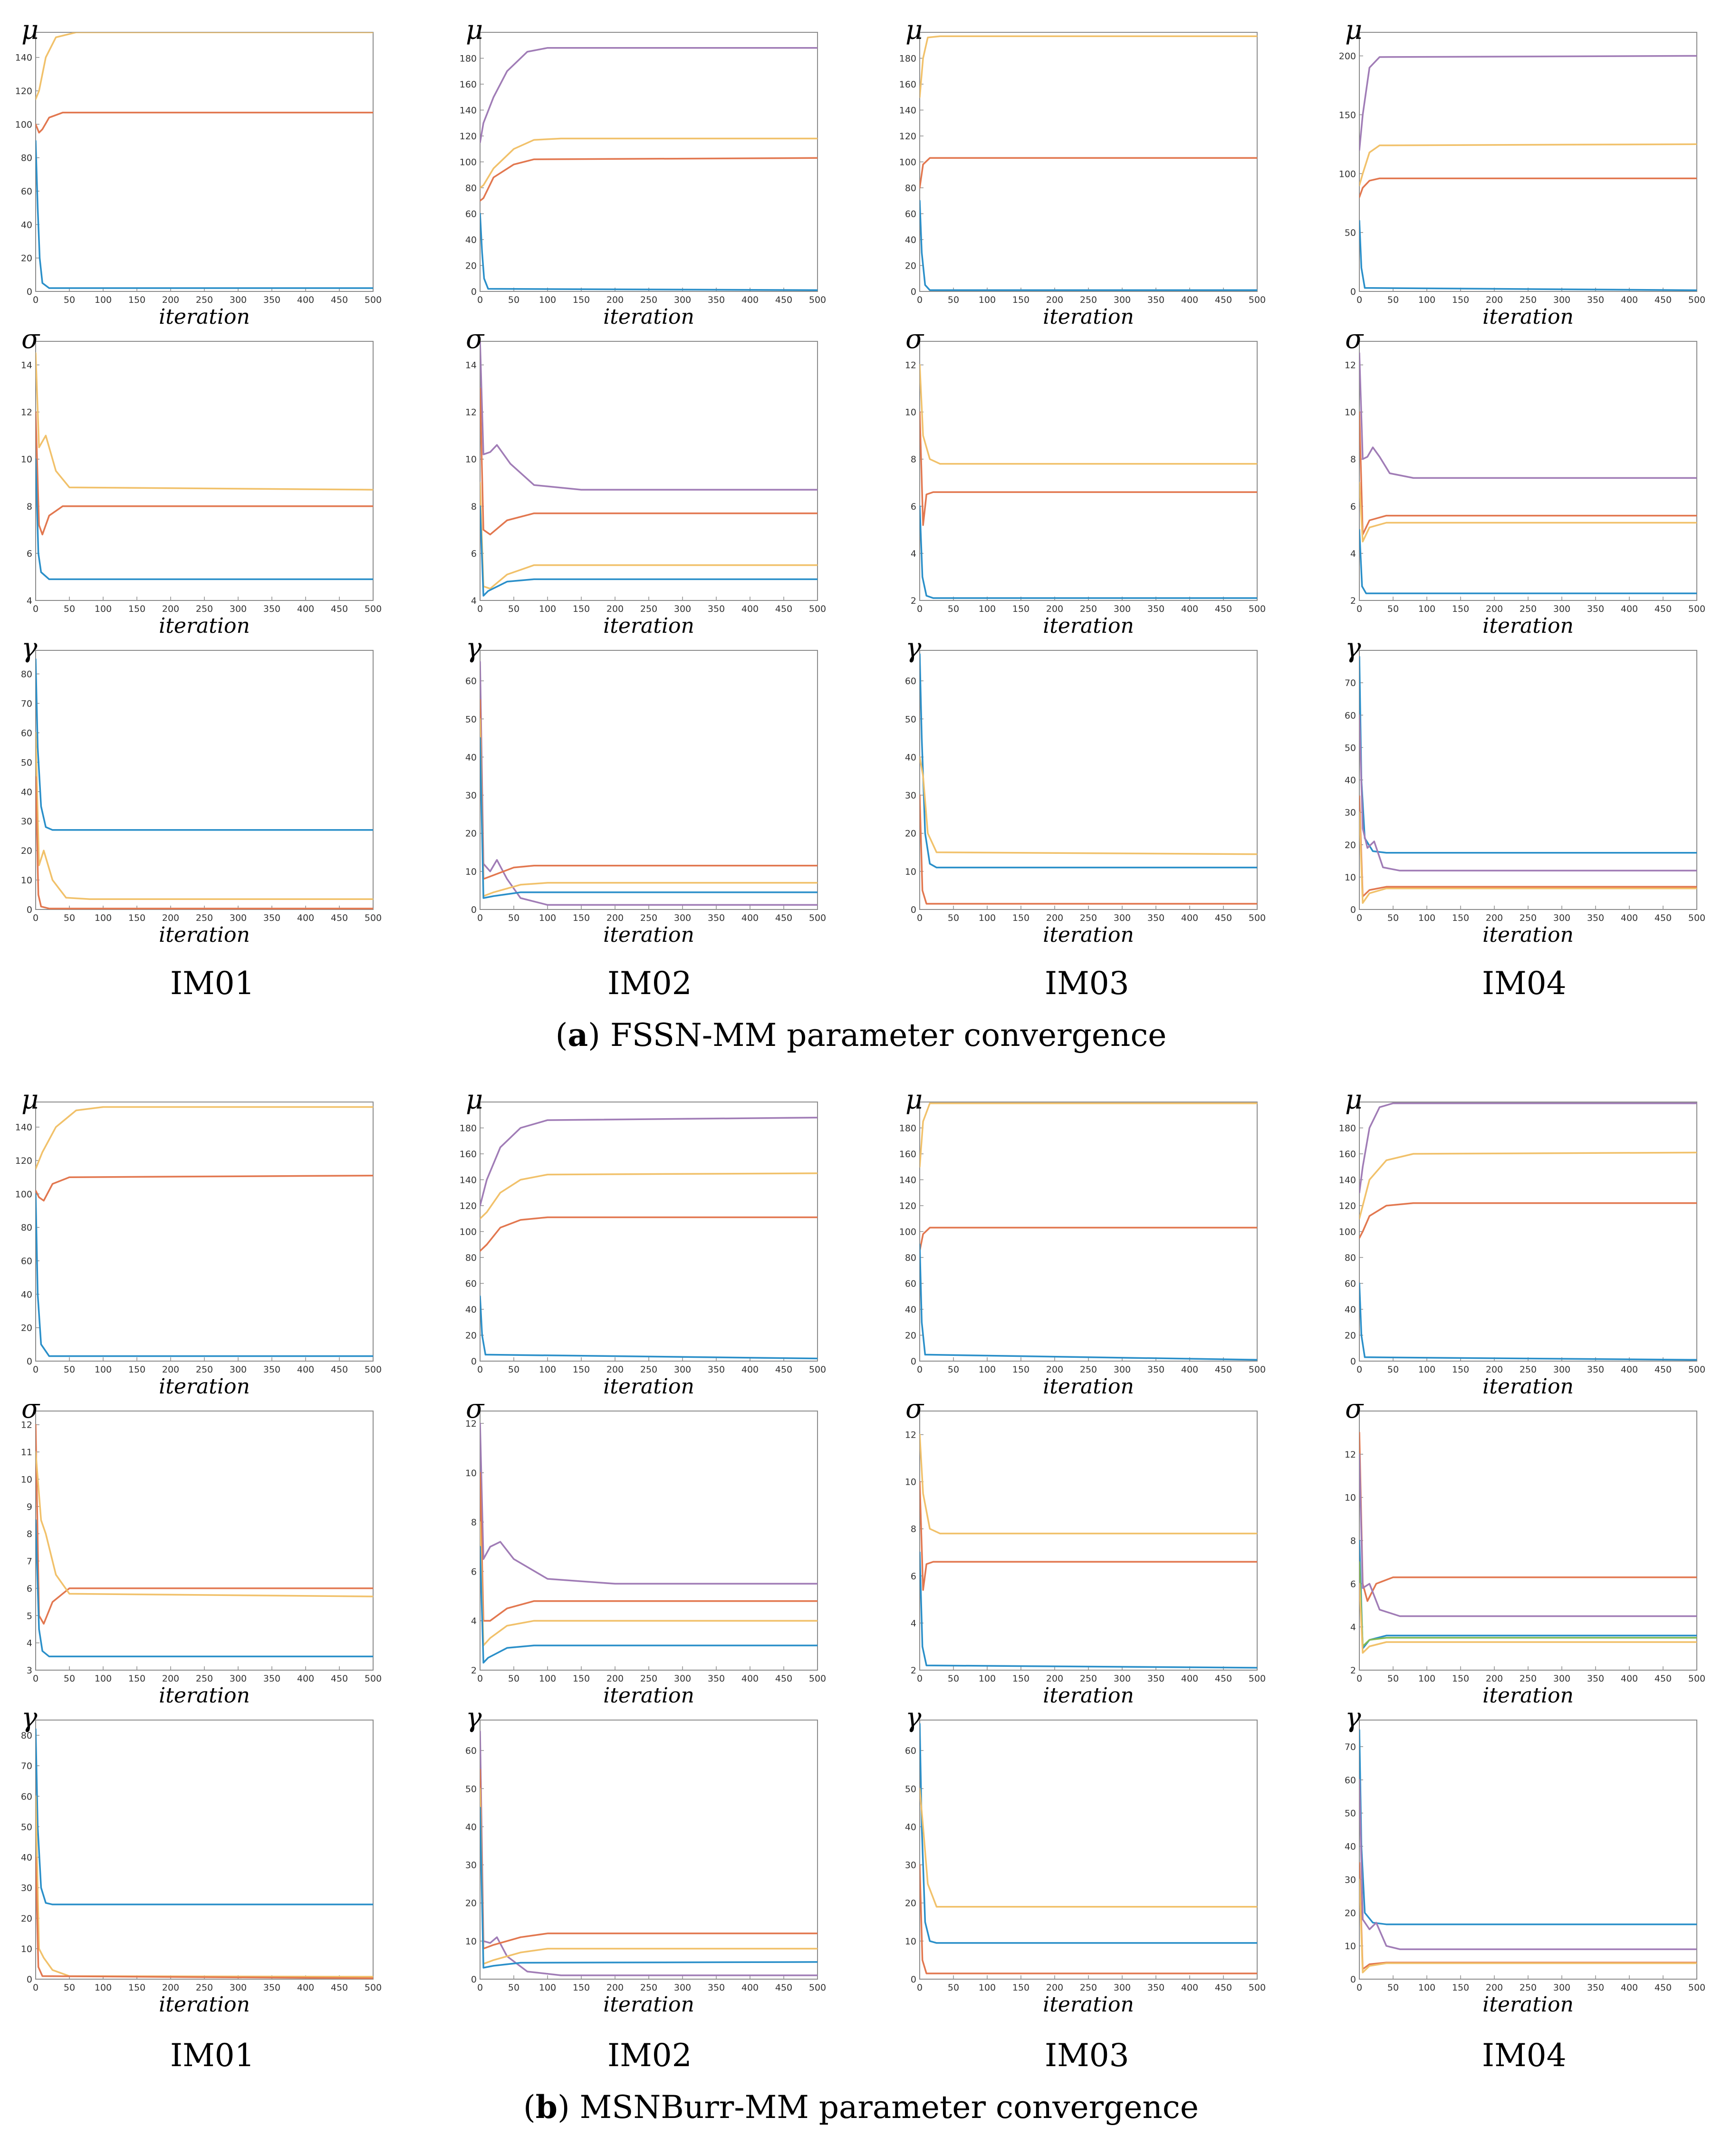 This screenshot has height=2156, width=1722. What do you see at coordinates (1088, 761) in the screenshot?
I see `series-line-blue` at bounding box center [1088, 761].